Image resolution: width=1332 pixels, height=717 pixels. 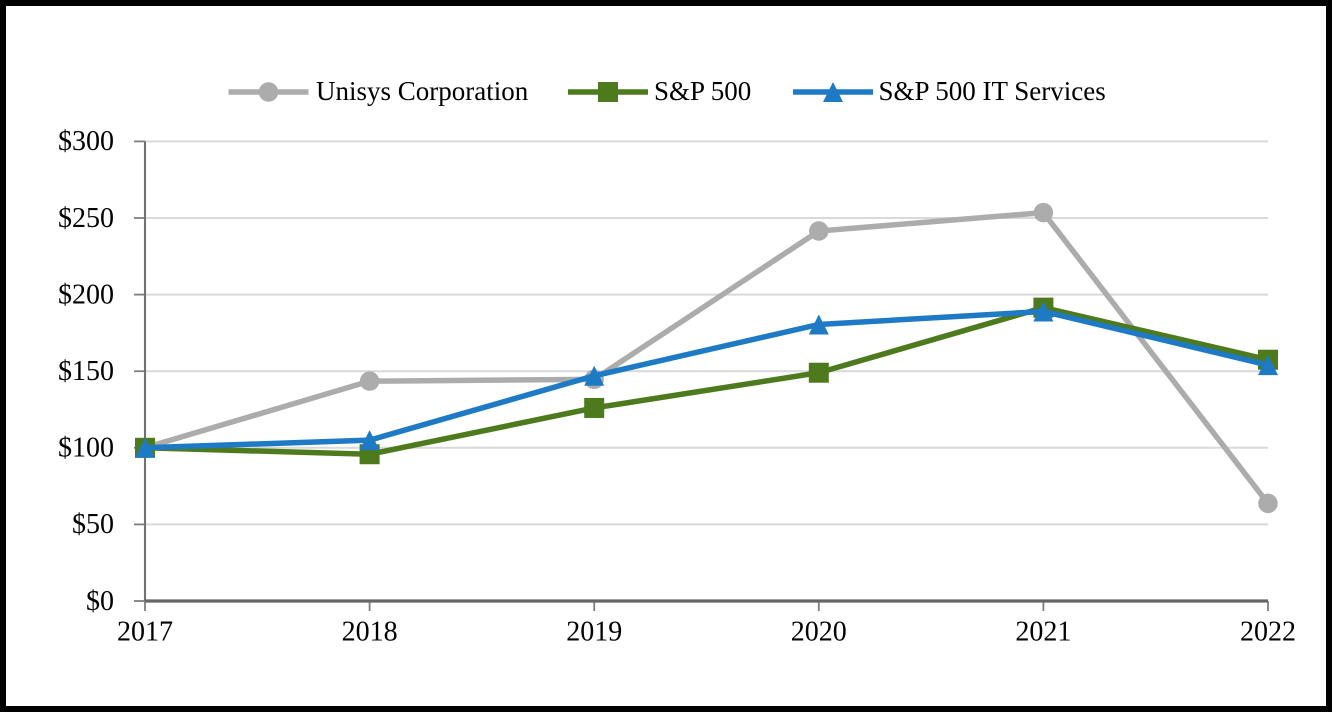 I want to click on marker-s-p-500-it-services-2021, so click(x=1043, y=311).